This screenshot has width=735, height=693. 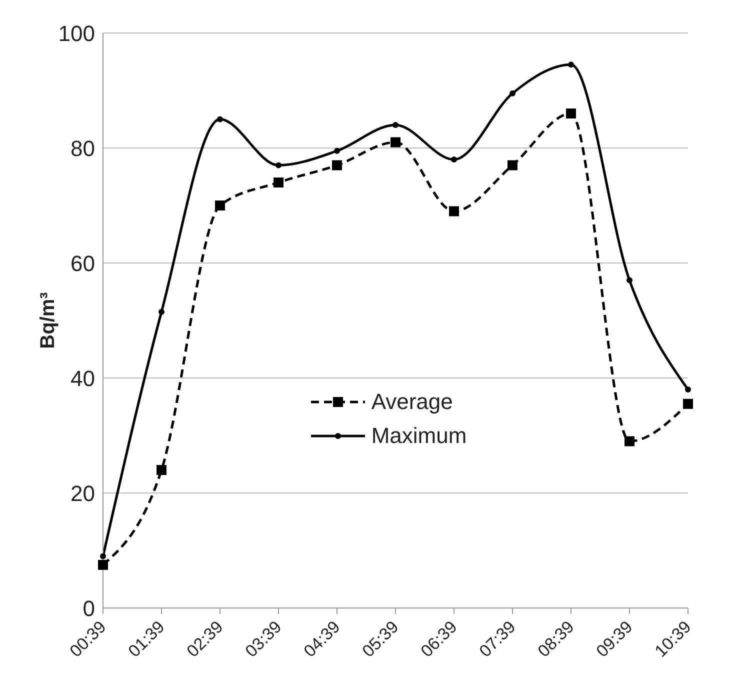 What do you see at coordinates (76, 33) in the screenshot?
I see `y-tick-label: 100` at bounding box center [76, 33].